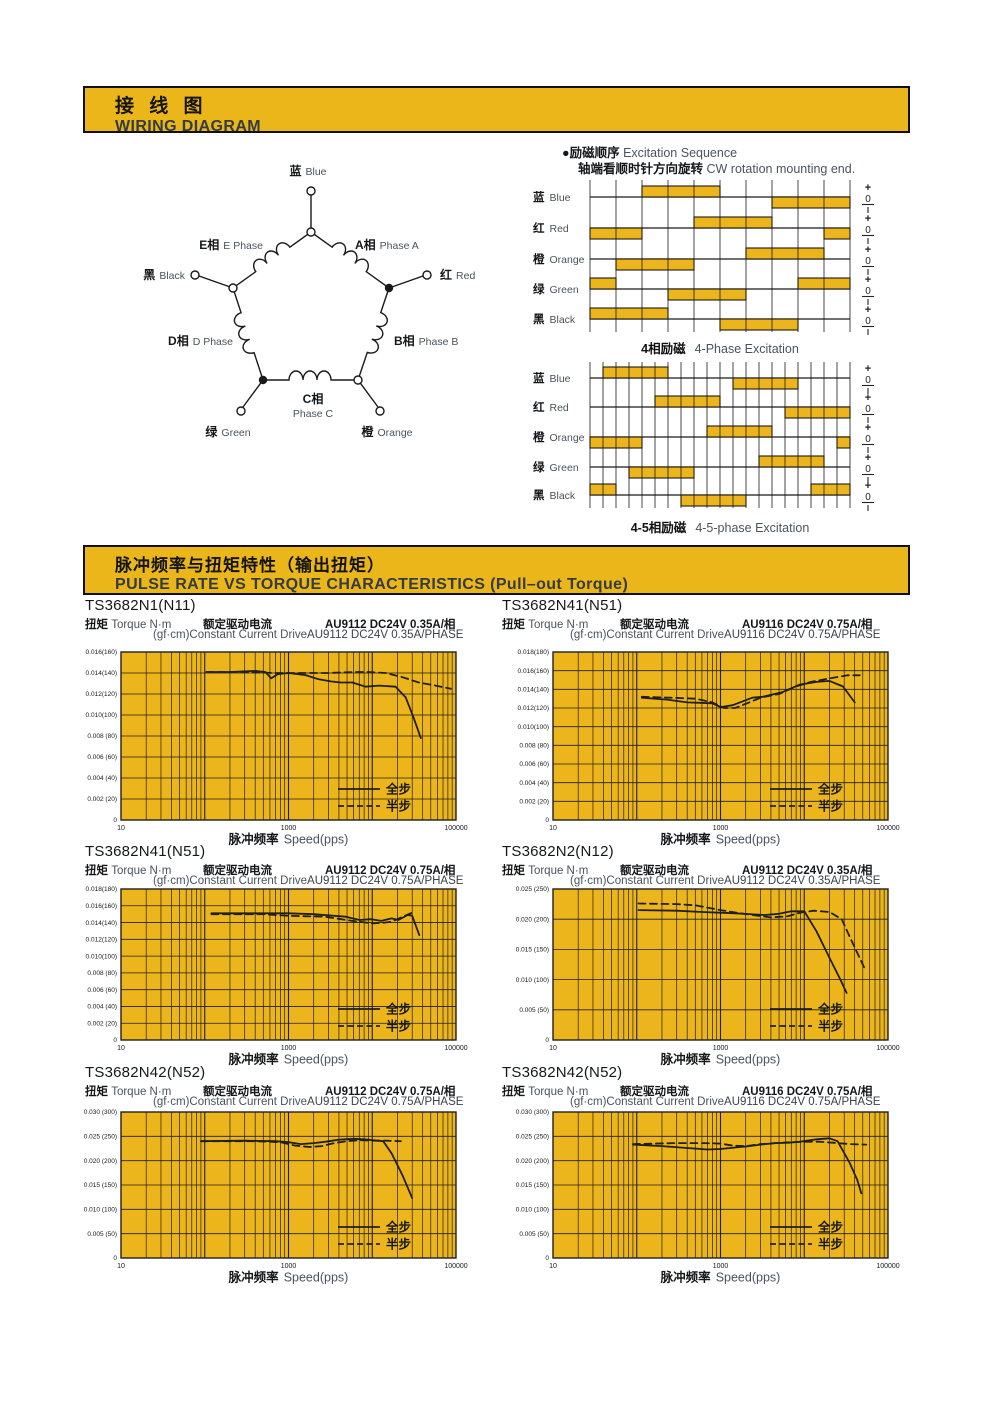 The width and height of the screenshot is (1000, 1414). What do you see at coordinates (457, 274) in the screenshot?
I see `terminal-label-red: 红 Red` at bounding box center [457, 274].